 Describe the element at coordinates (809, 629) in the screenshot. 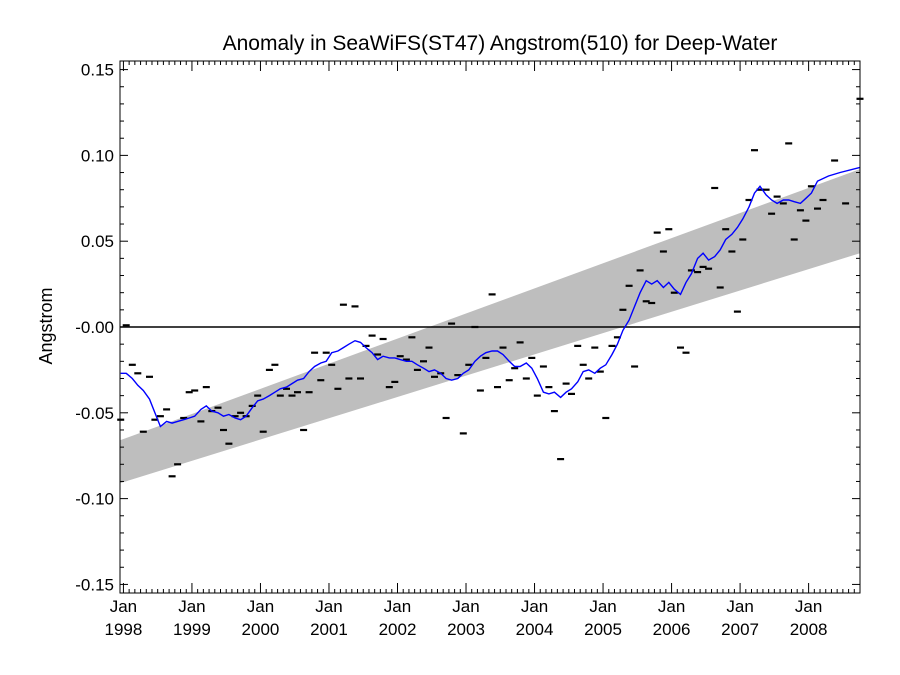

I see `x-tick-year: 2008` at that location.